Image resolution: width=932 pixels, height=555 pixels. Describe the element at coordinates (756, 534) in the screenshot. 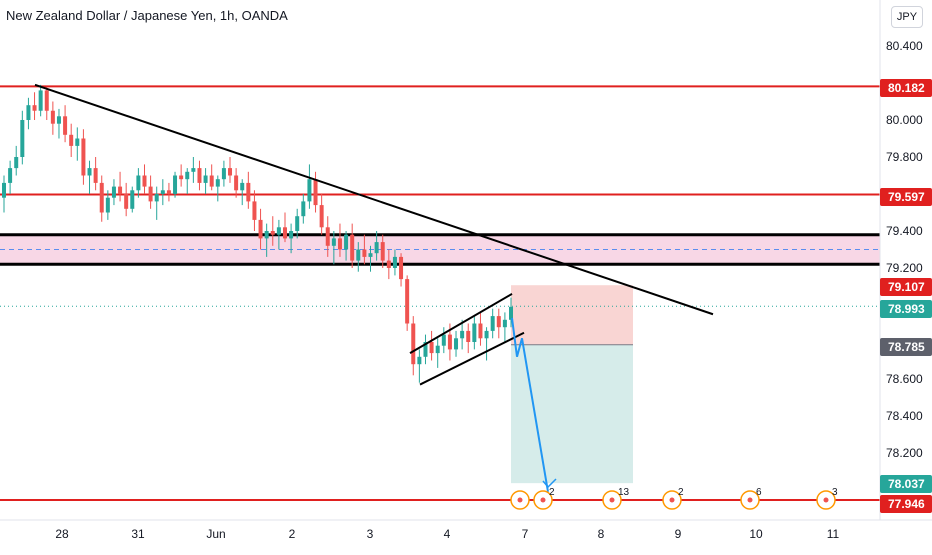

I see `x-tick-label: 10` at that location.